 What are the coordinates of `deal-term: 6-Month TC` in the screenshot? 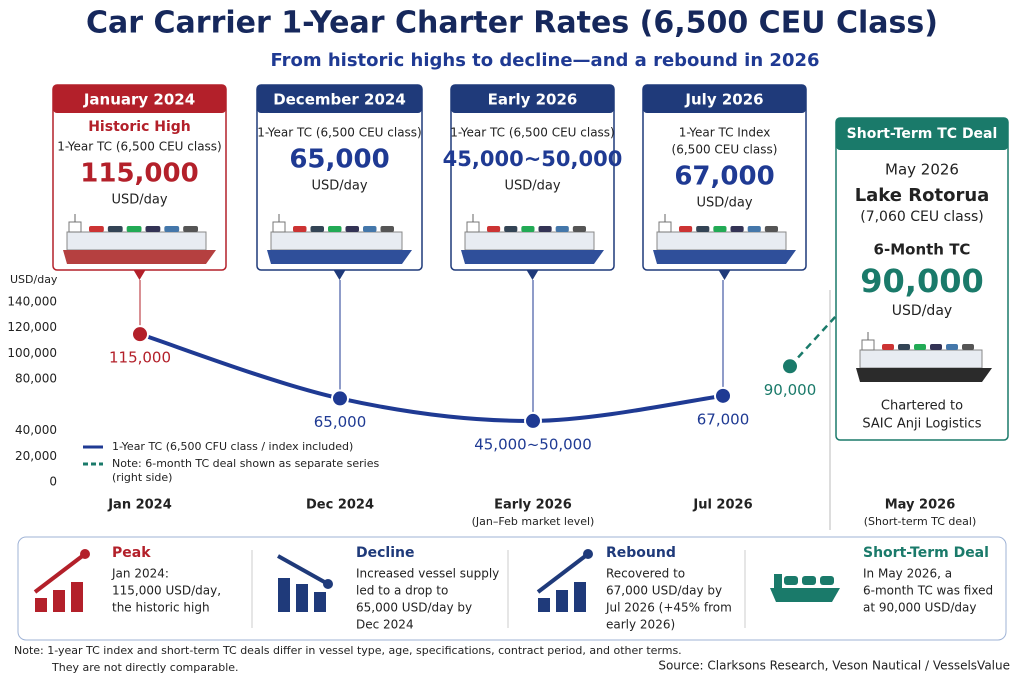 It's located at (922, 250).